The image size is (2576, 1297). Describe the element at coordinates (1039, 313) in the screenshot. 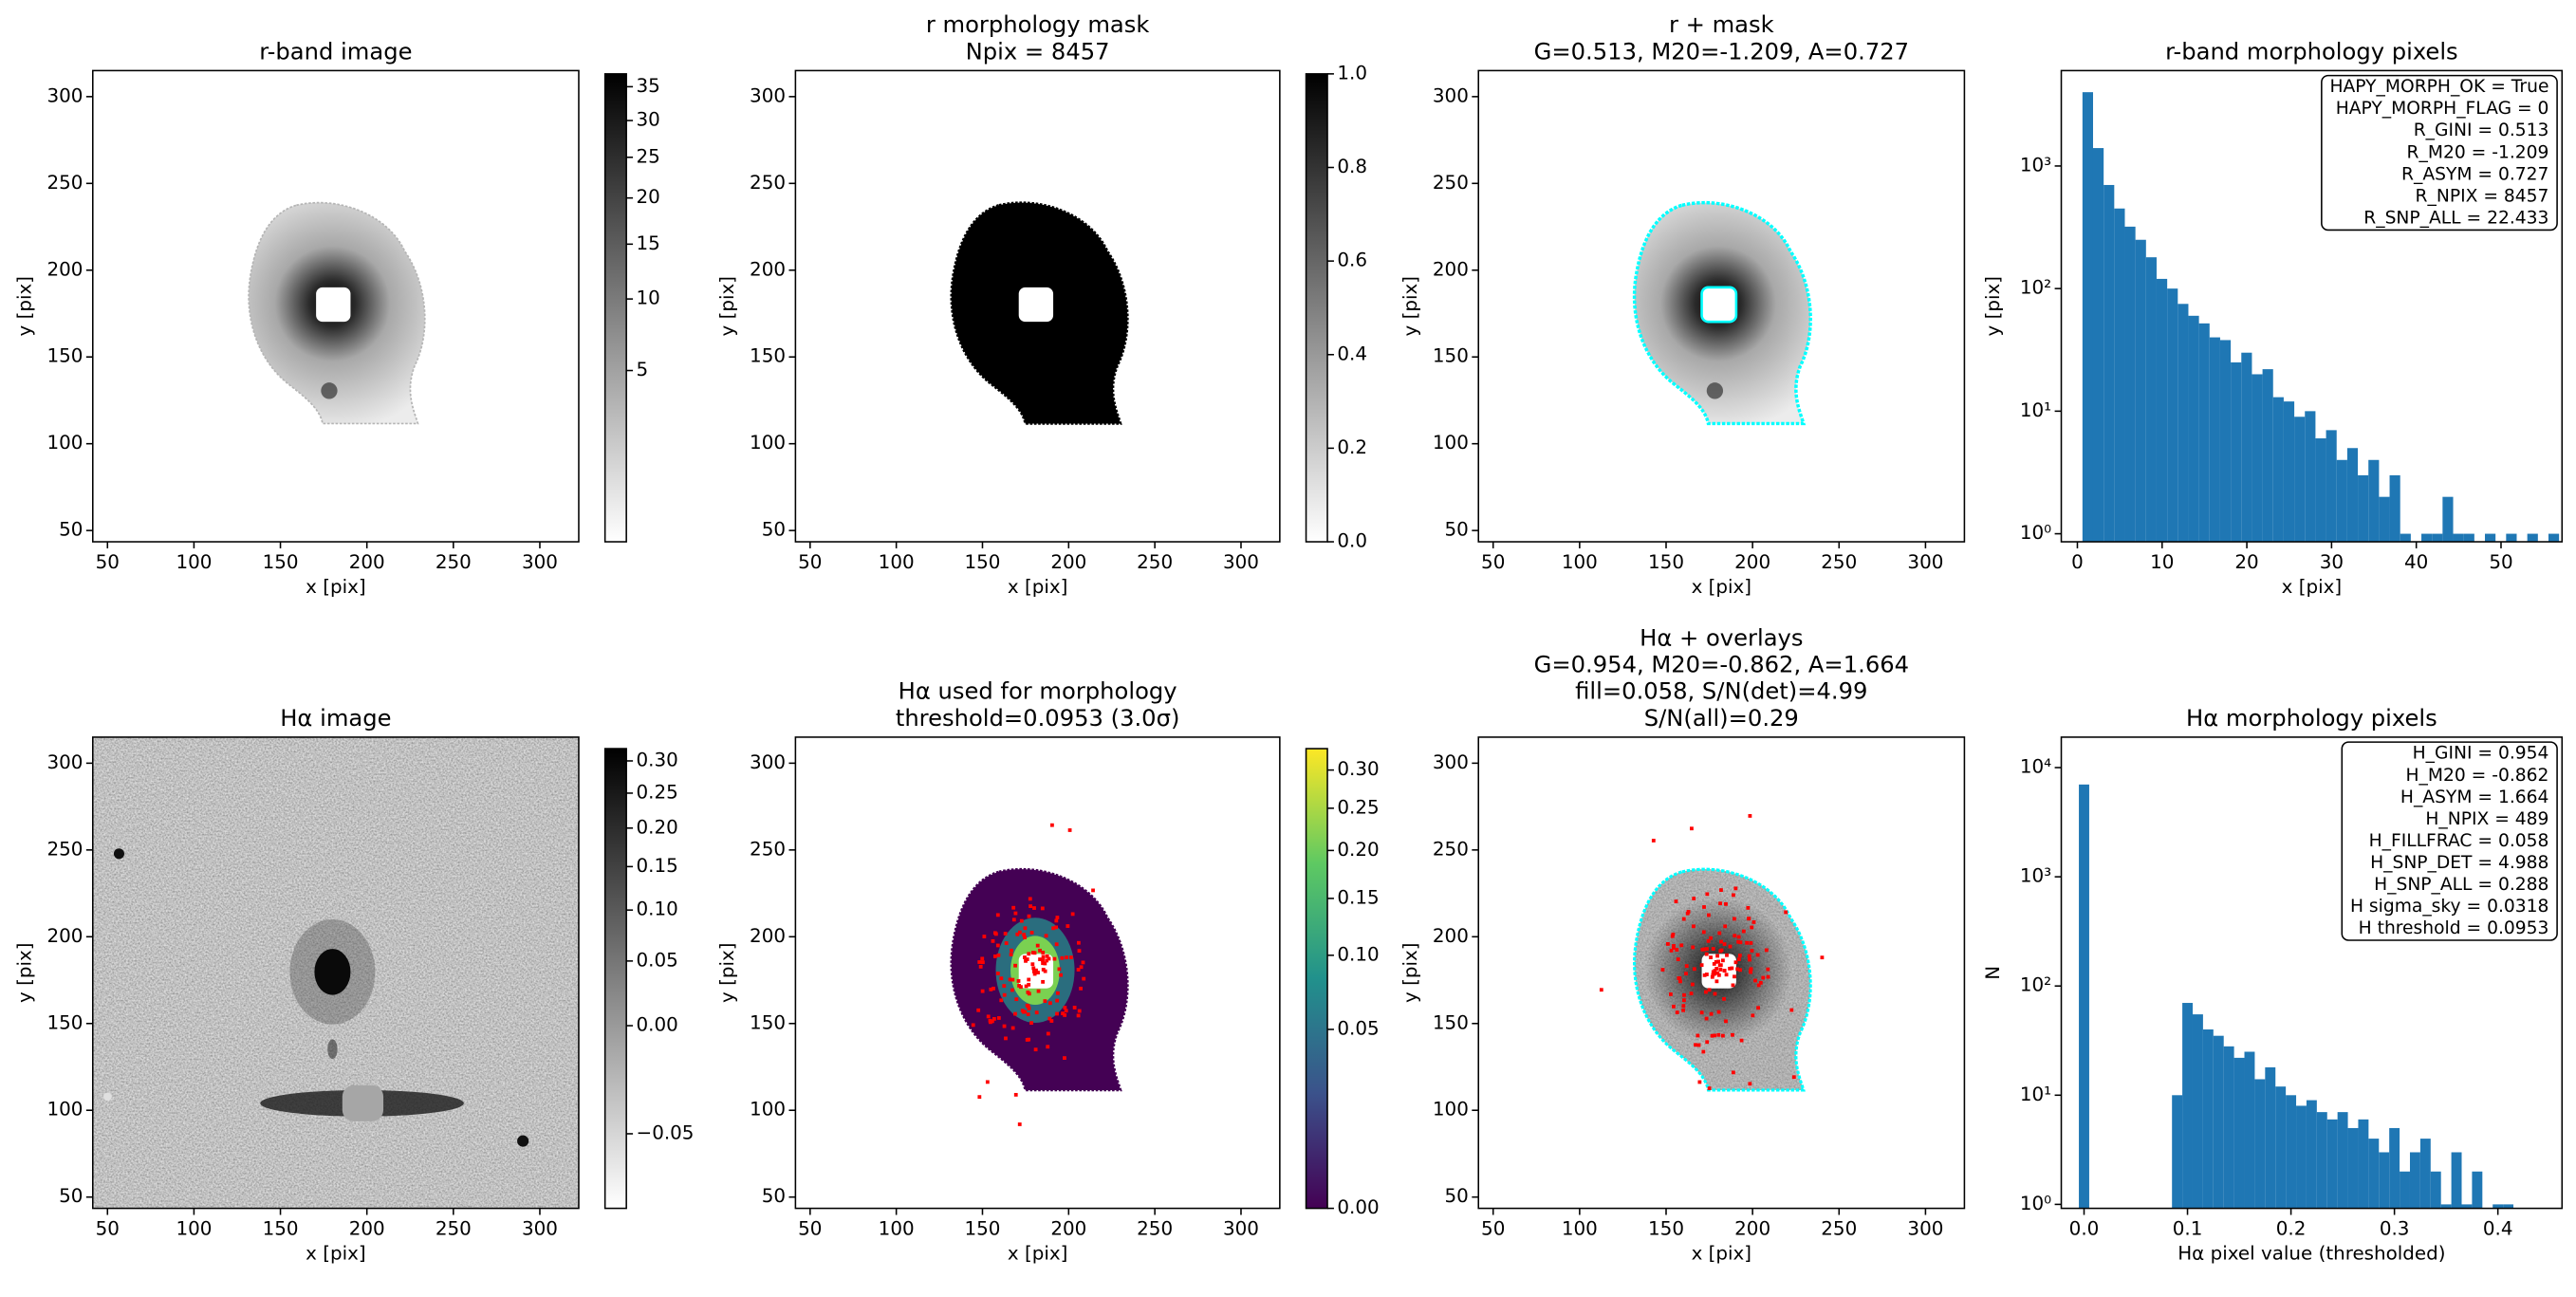

I see `mask-picture` at that location.